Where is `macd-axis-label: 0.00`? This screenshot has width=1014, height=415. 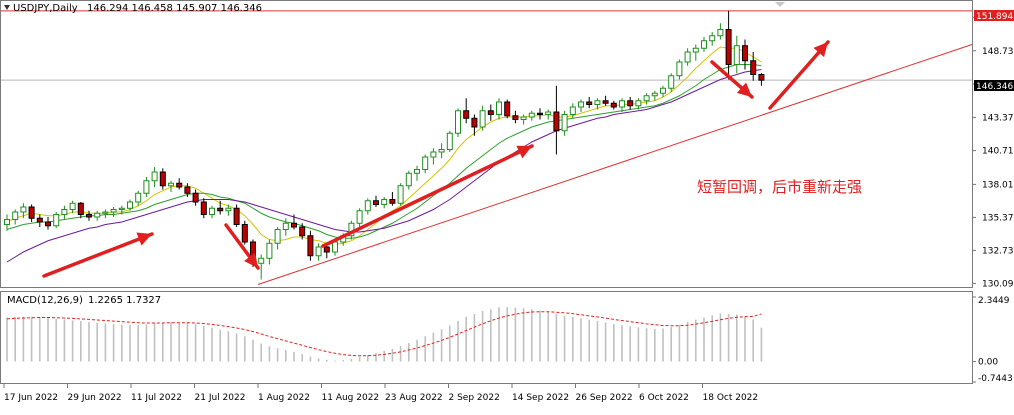
macd-axis-label: 0.00 is located at coordinates (988, 363).